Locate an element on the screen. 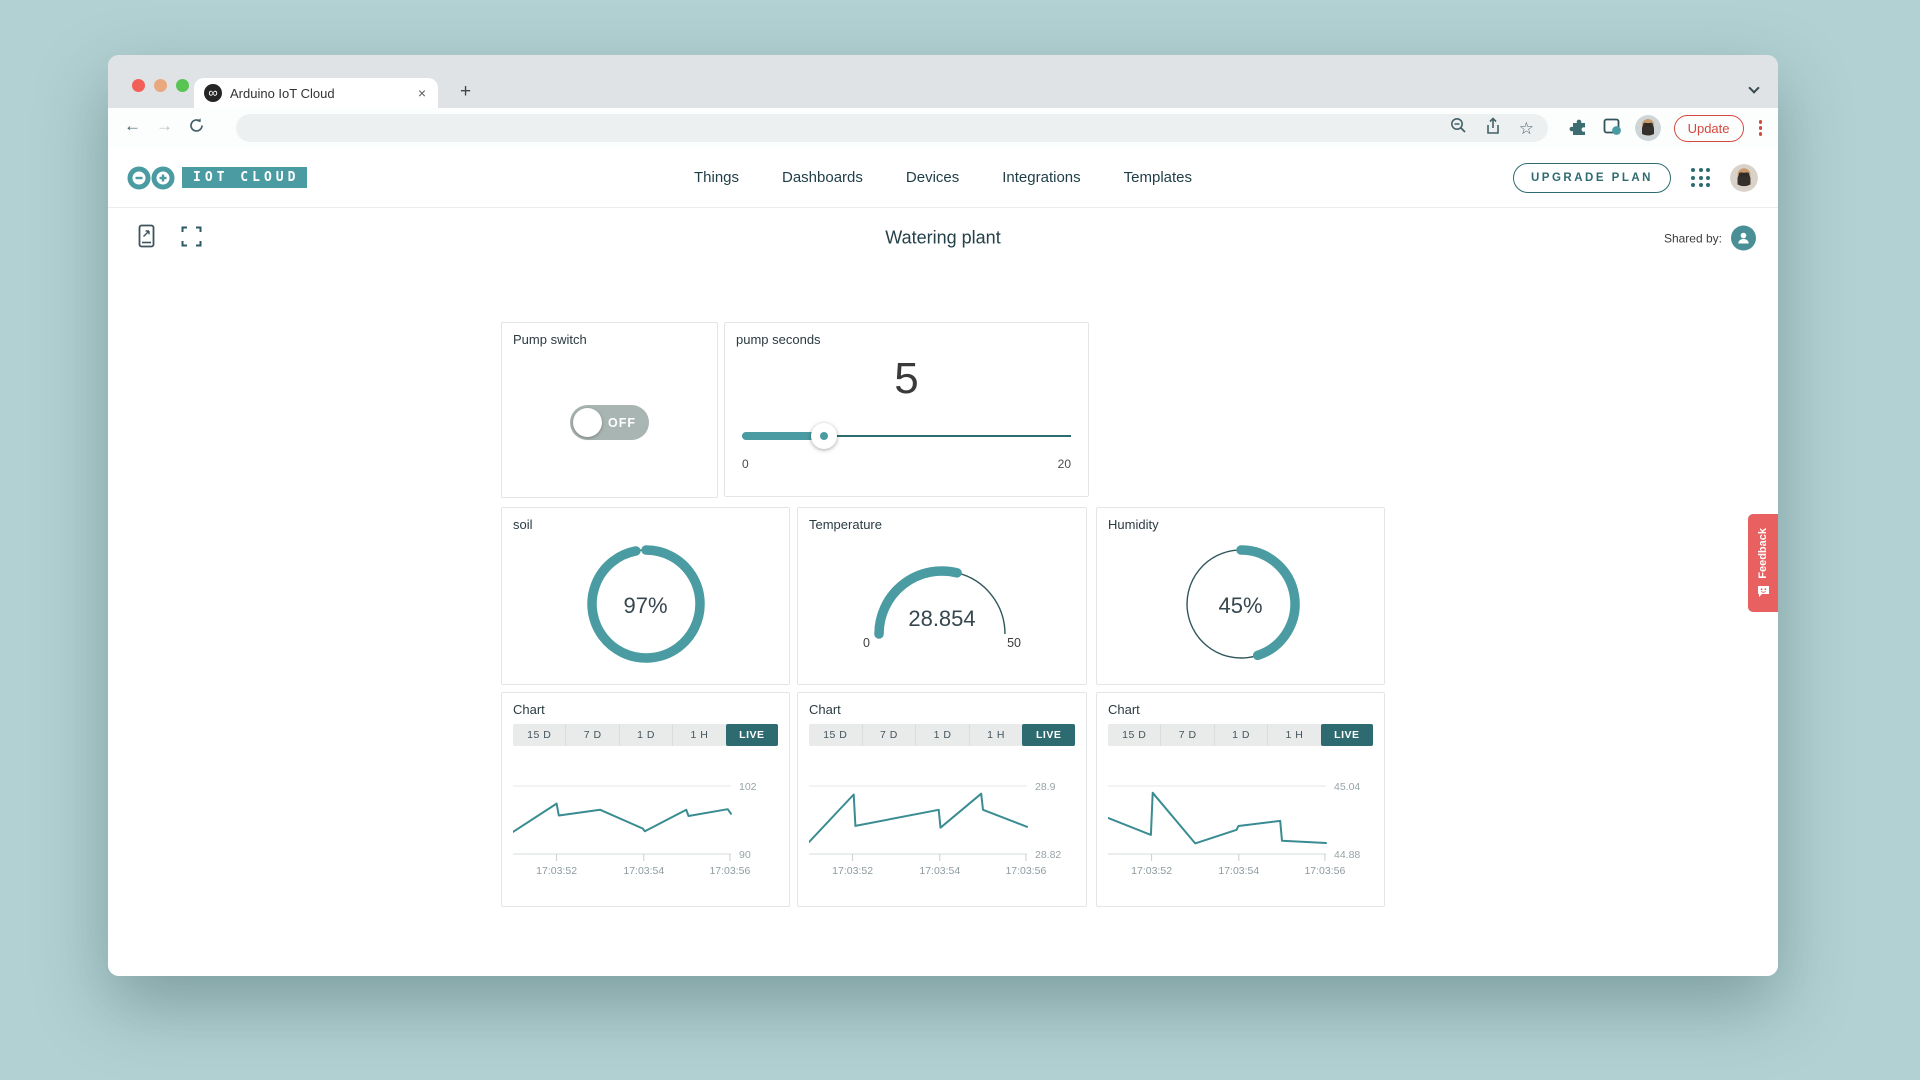 The height and width of the screenshot is (1080, 1920). forward-icon: → is located at coordinates (164, 125).